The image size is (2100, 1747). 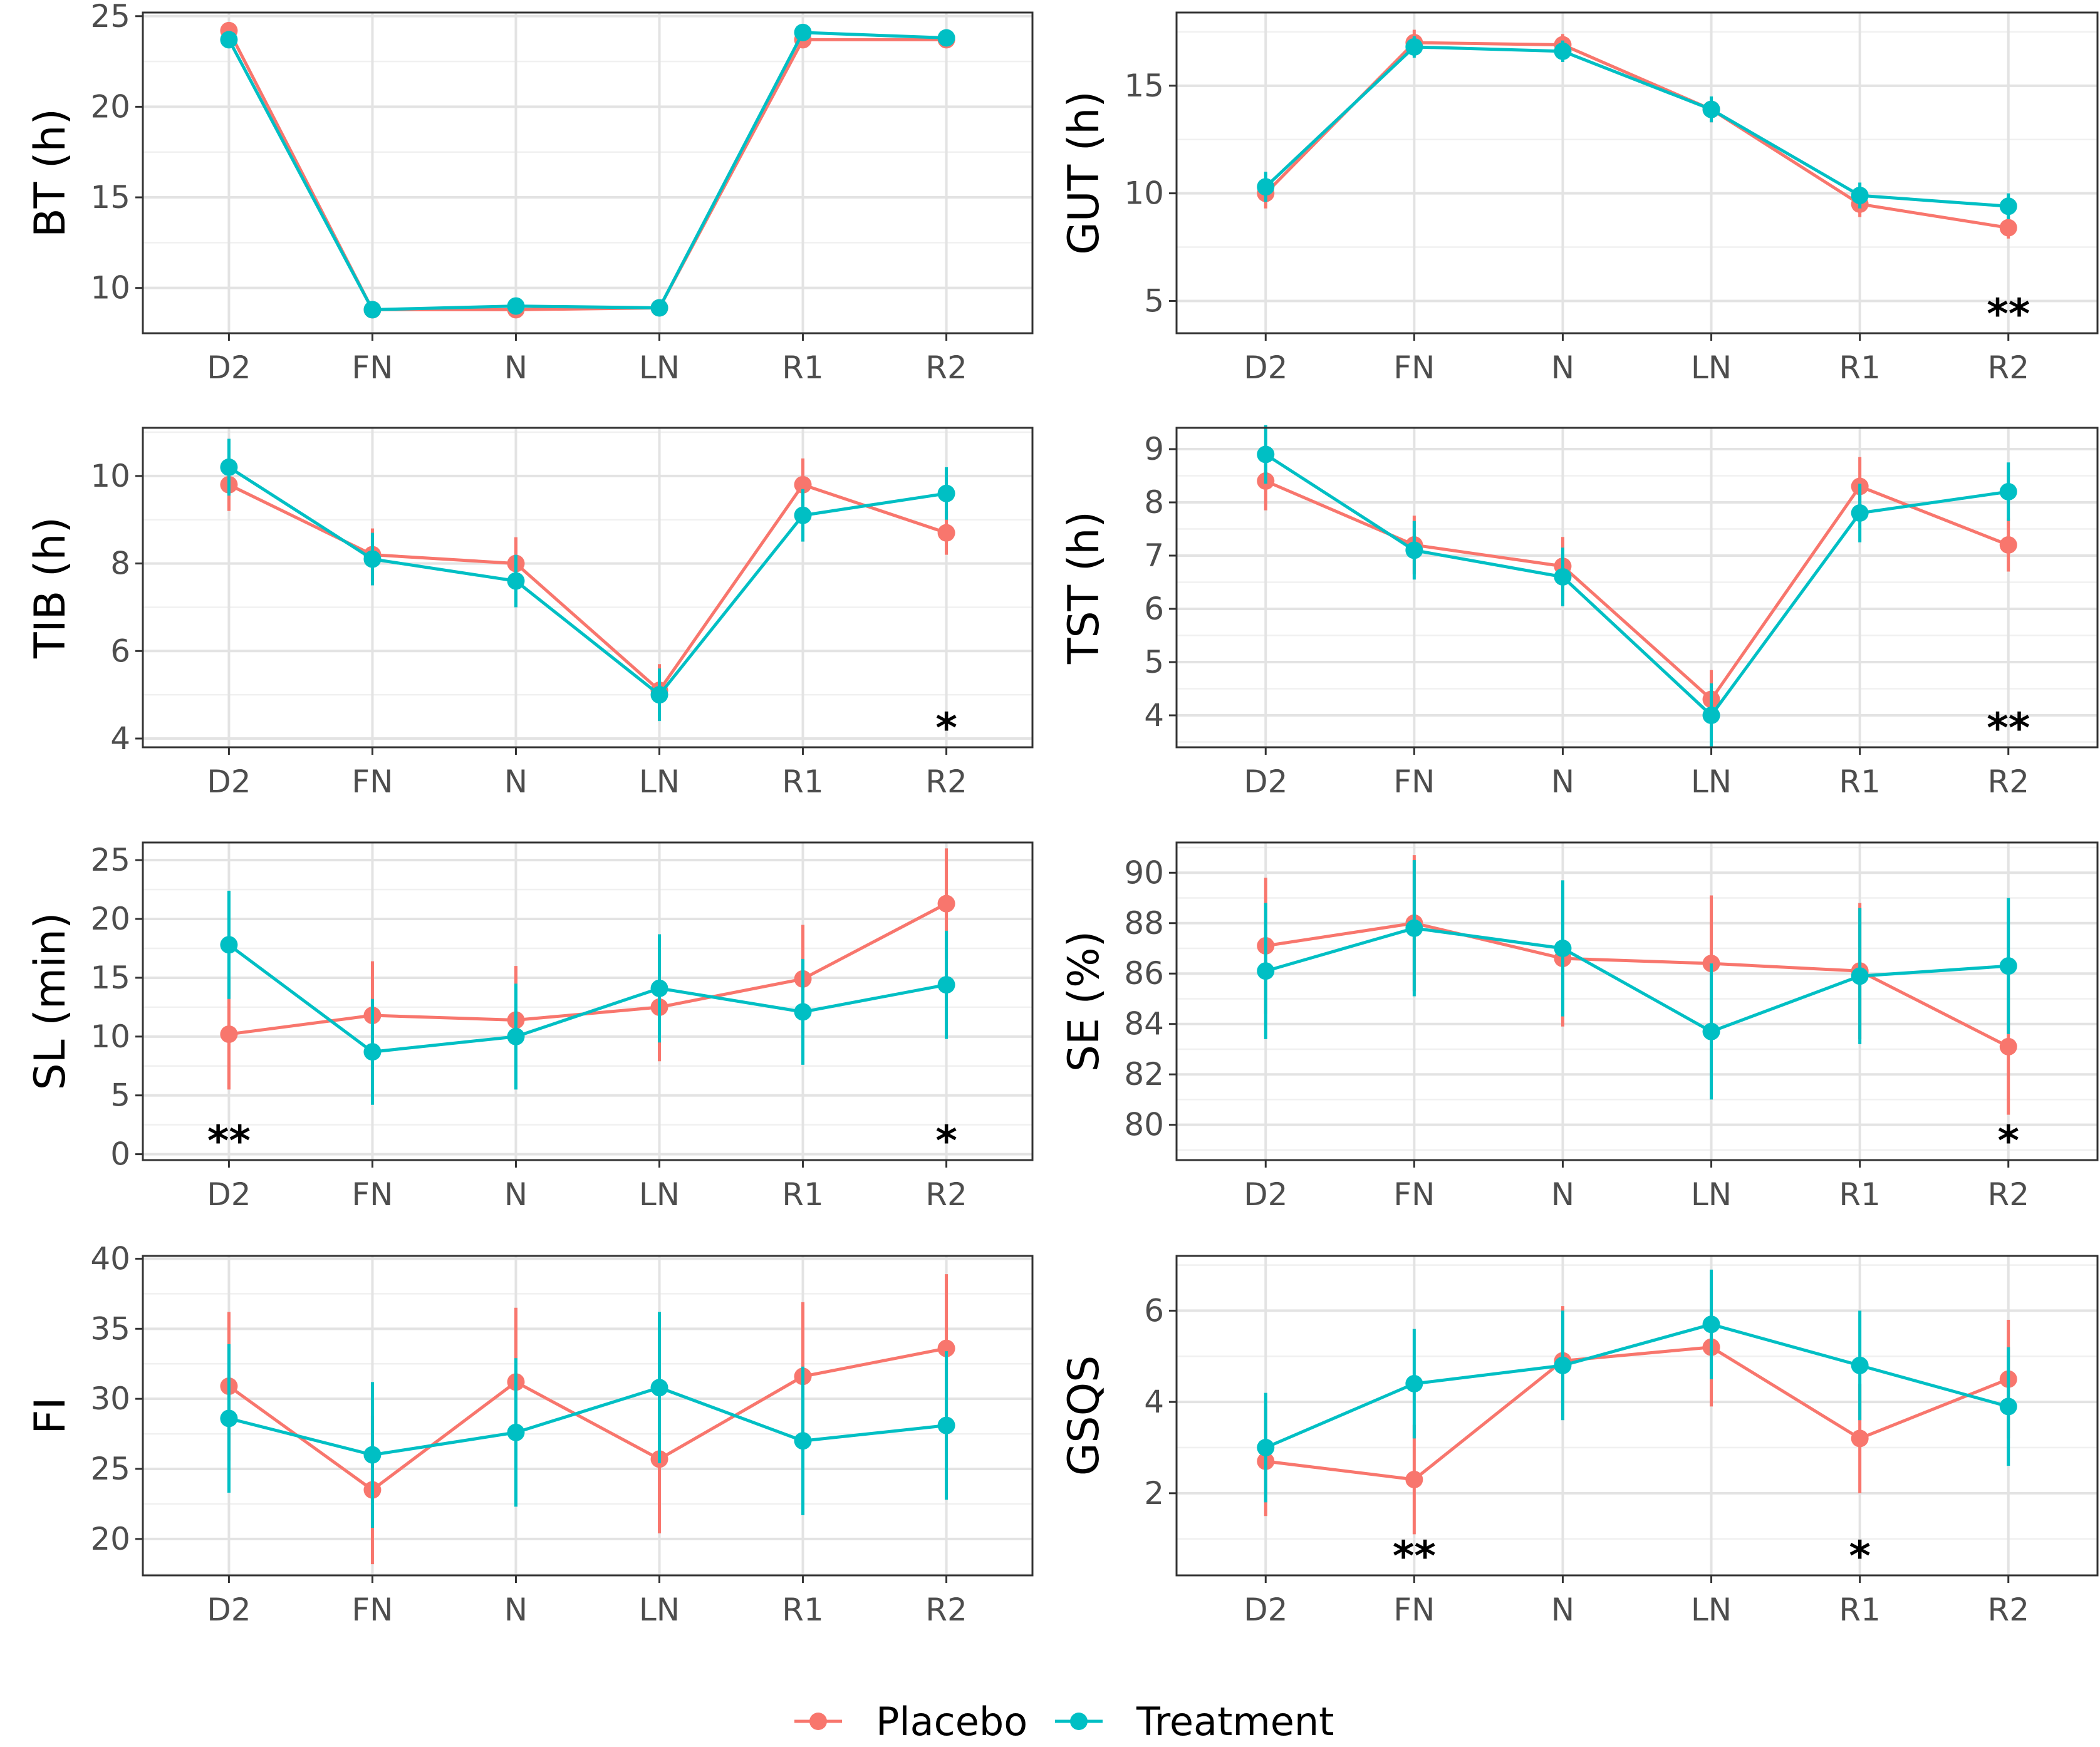 I want to click on y-tick-label: 84, so click(x=1144, y=1024).